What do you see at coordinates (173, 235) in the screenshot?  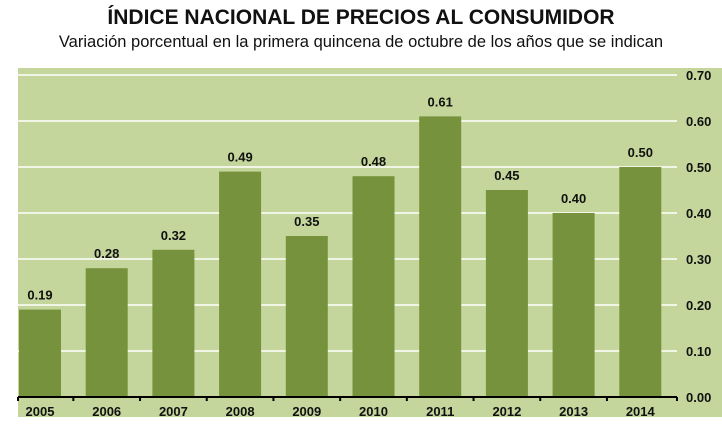 I see `data-label: 0.32` at bounding box center [173, 235].